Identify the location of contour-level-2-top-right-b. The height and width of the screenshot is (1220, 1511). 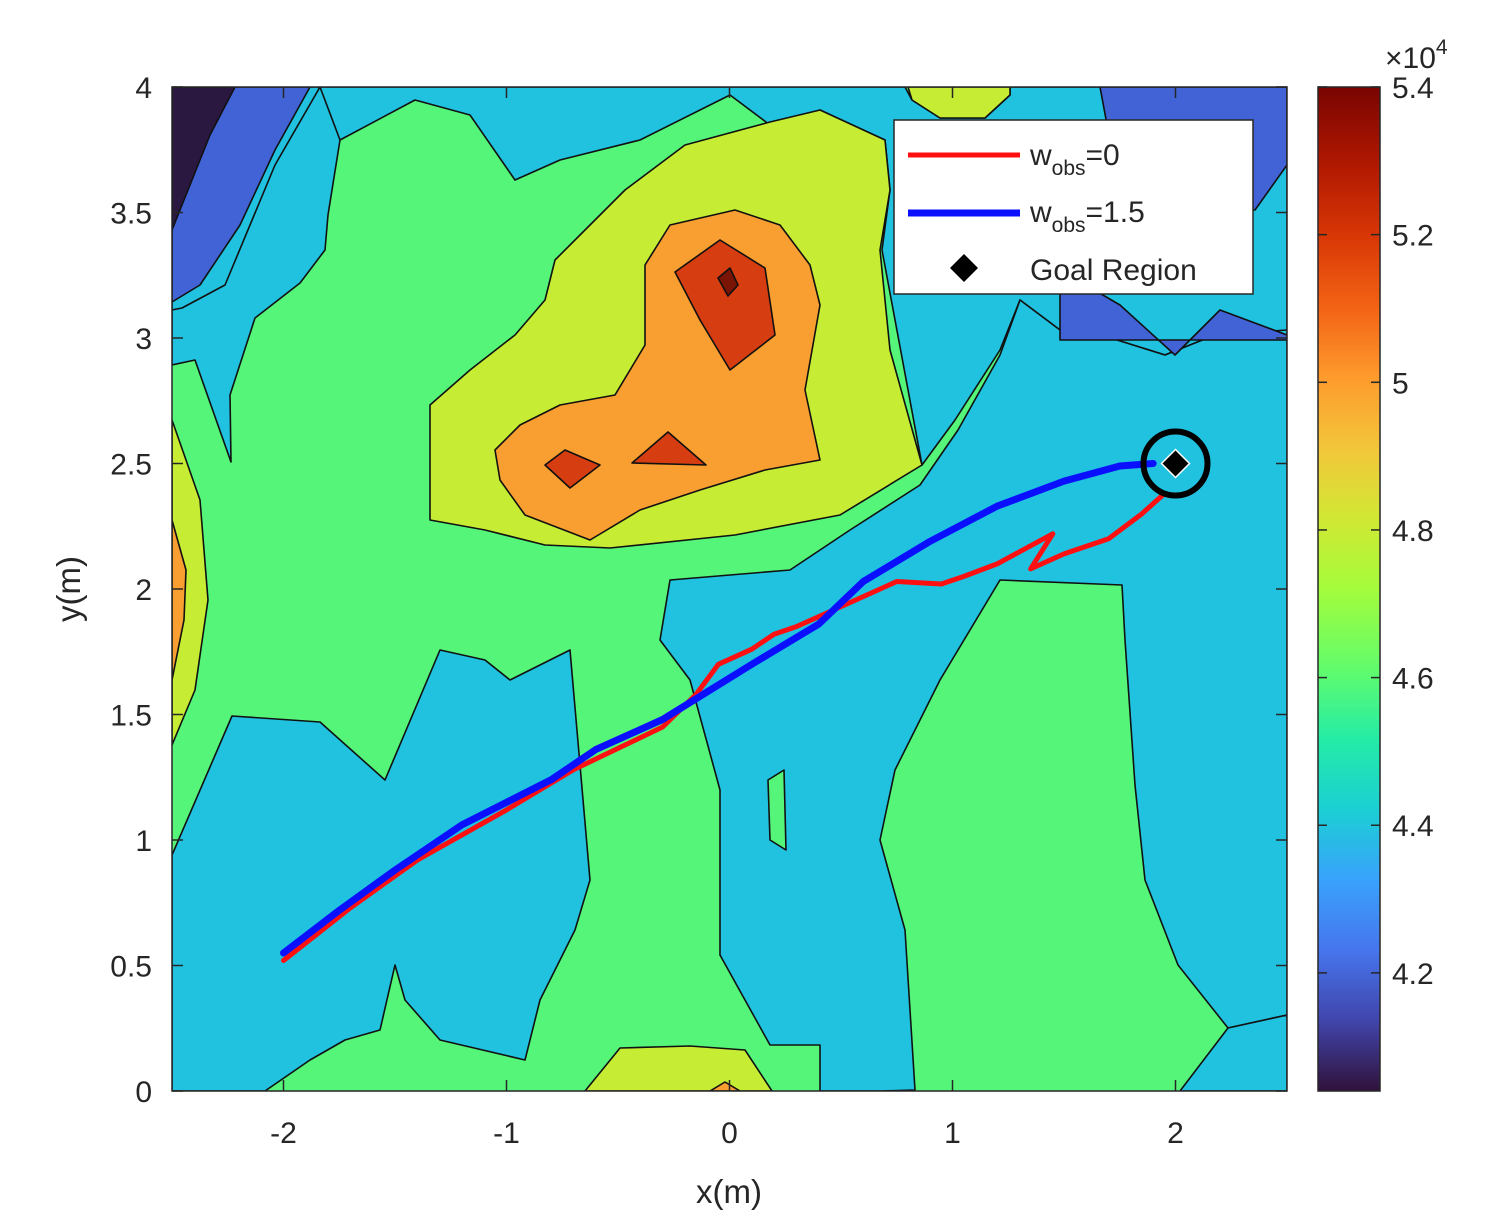
(1173, 312).